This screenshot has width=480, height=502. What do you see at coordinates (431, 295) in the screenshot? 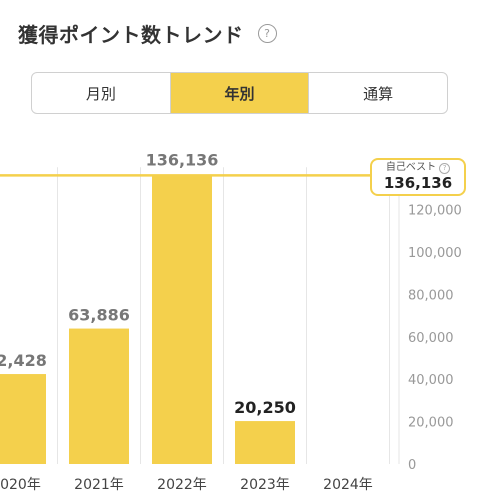
I see `y-tick-label: 80,000` at bounding box center [431, 295].